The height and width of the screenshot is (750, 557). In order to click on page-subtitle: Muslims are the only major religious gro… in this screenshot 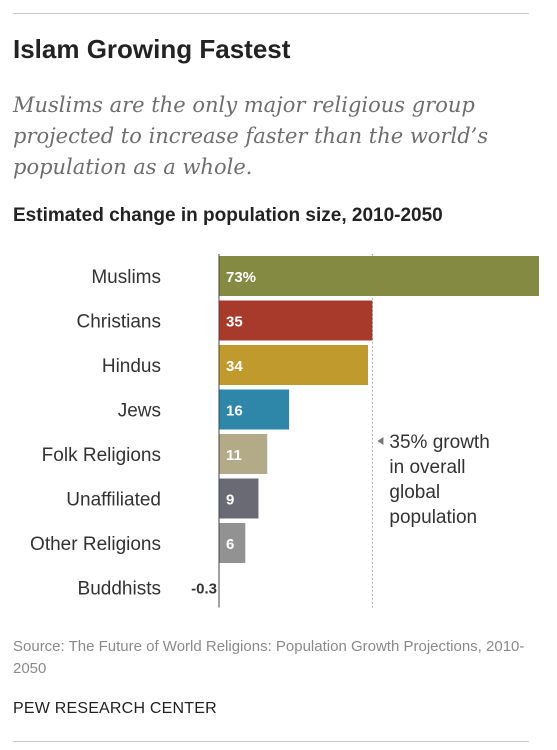, I will do `click(251, 136)`.